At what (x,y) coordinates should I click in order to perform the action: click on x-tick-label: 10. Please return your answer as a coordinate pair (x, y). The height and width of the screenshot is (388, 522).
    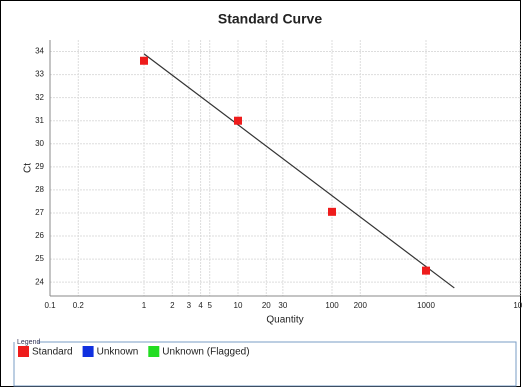
    Looking at the image, I should click on (238, 305).